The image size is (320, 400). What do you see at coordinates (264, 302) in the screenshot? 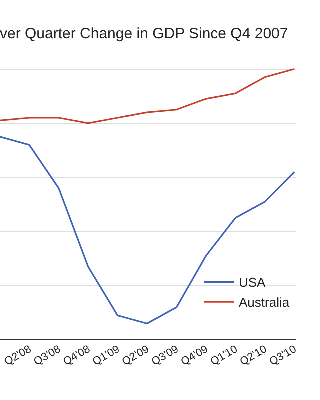
I see `legend-label: Australia` at bounding box center [264, 302].